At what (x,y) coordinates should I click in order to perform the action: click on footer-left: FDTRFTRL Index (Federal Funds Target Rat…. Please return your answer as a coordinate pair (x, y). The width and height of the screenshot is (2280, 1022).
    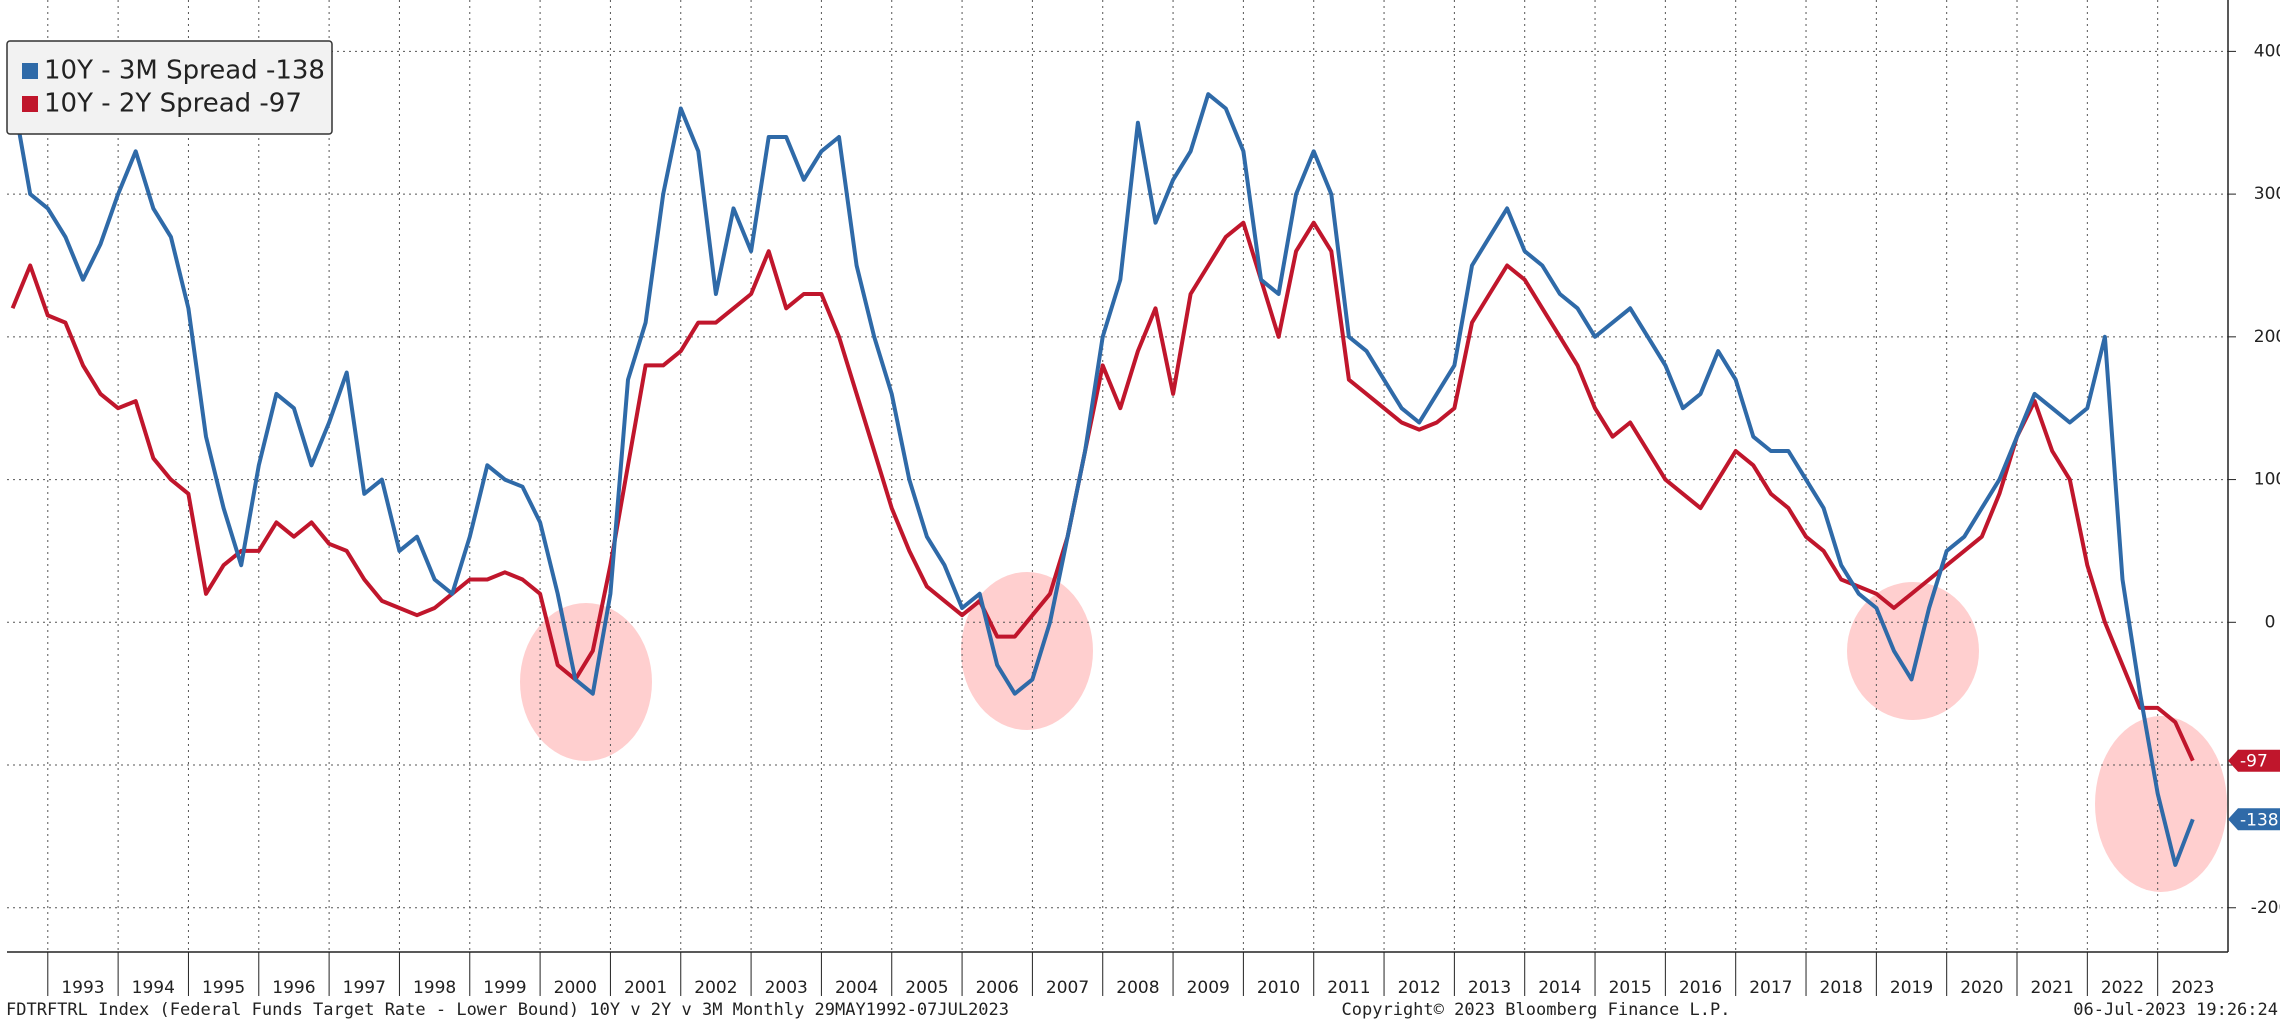
    Looking at the image, I should click on (507, 1010).